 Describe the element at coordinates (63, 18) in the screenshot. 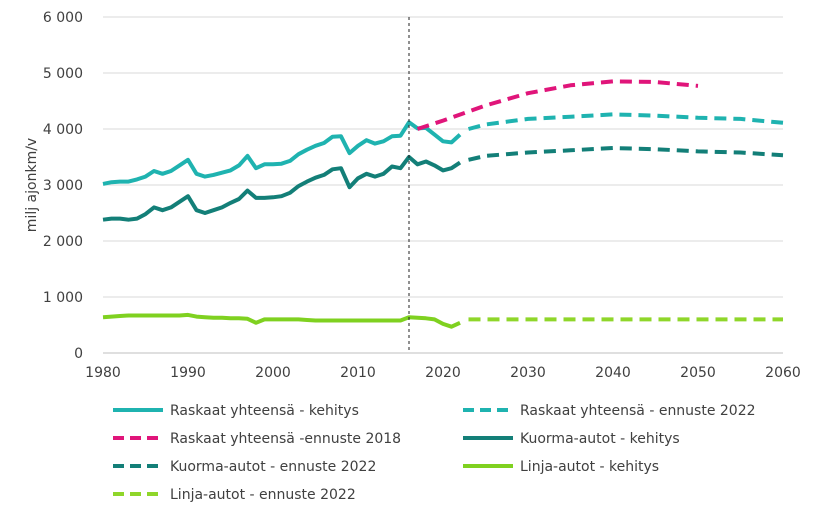

I see `y-tick-label: 6 000` at that location.